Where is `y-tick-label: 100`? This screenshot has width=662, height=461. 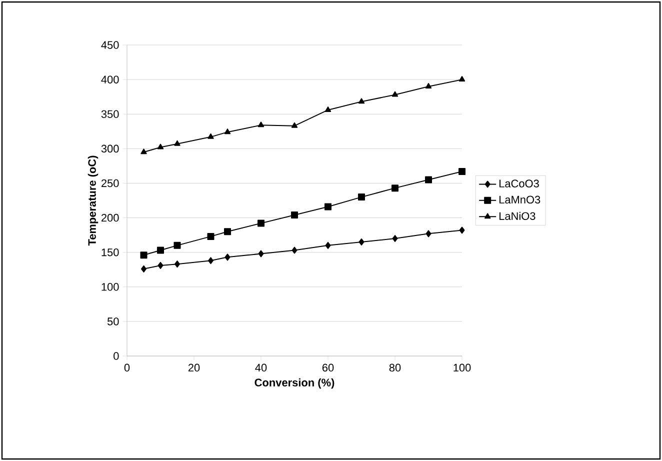
y-tick-label: 100 is located at coordinates (110, 287).